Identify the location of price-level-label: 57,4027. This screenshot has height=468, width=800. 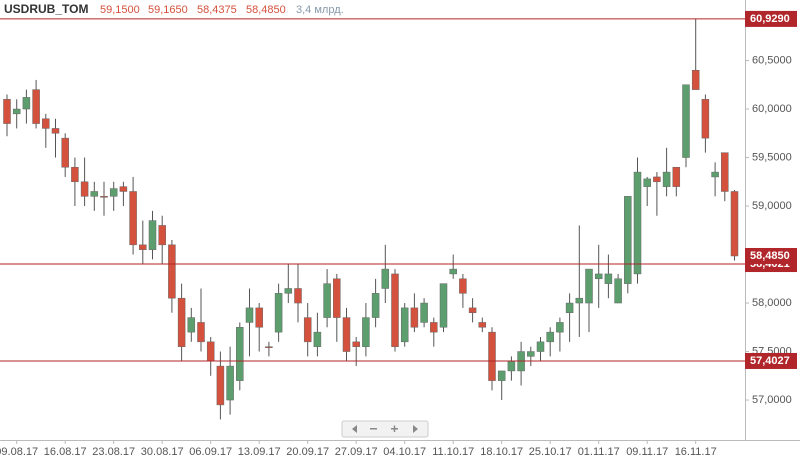
(770, 361).